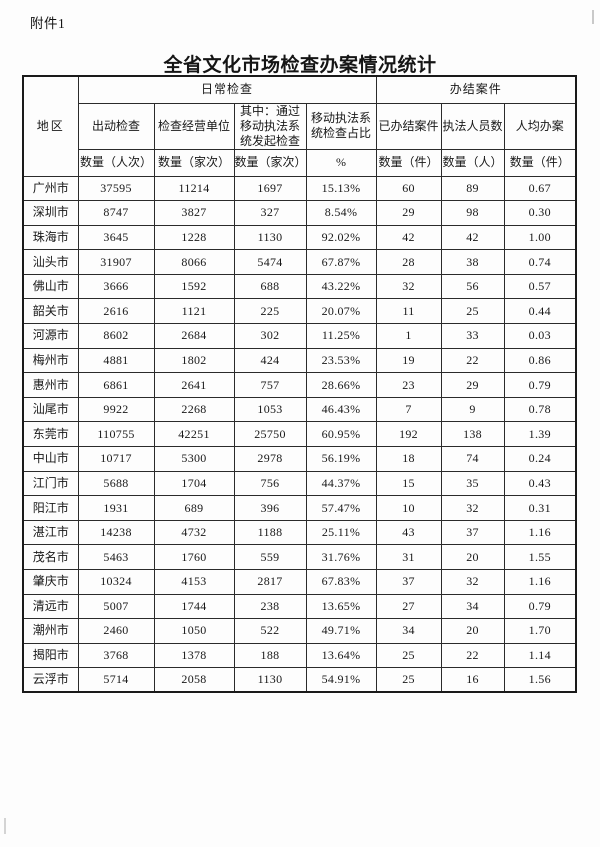 The width and height of the screenshot is (600, 847). I want to click on region-cell: 清远市, so click(50, 606).